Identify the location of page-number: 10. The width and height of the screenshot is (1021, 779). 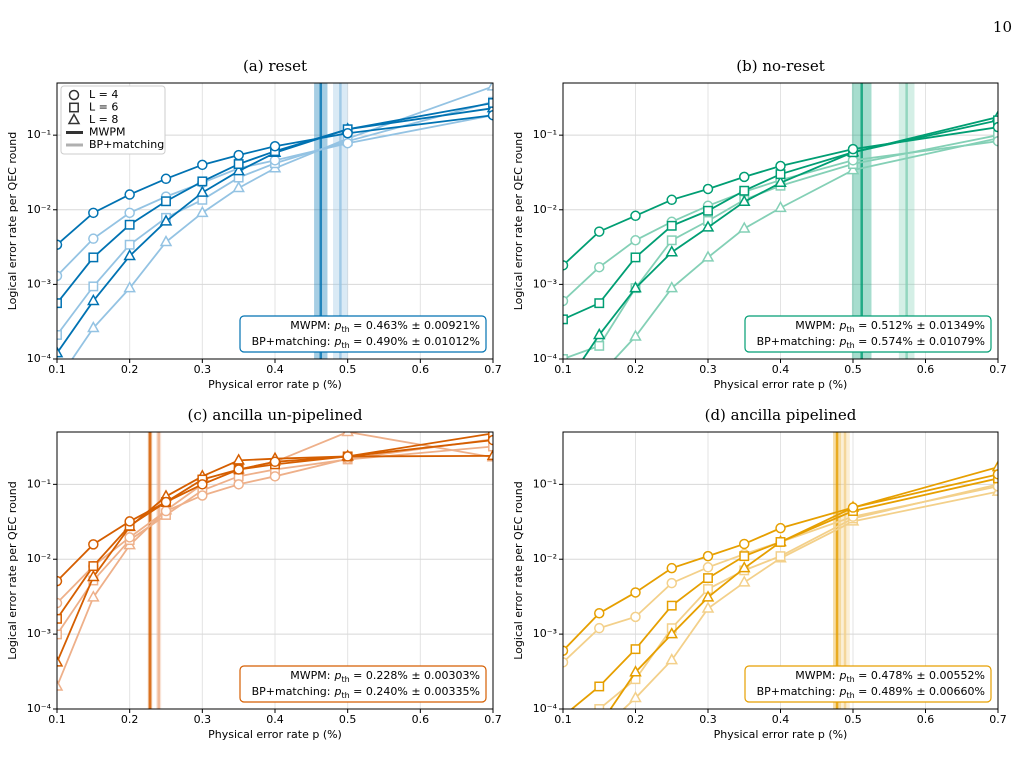
(1002, 27).